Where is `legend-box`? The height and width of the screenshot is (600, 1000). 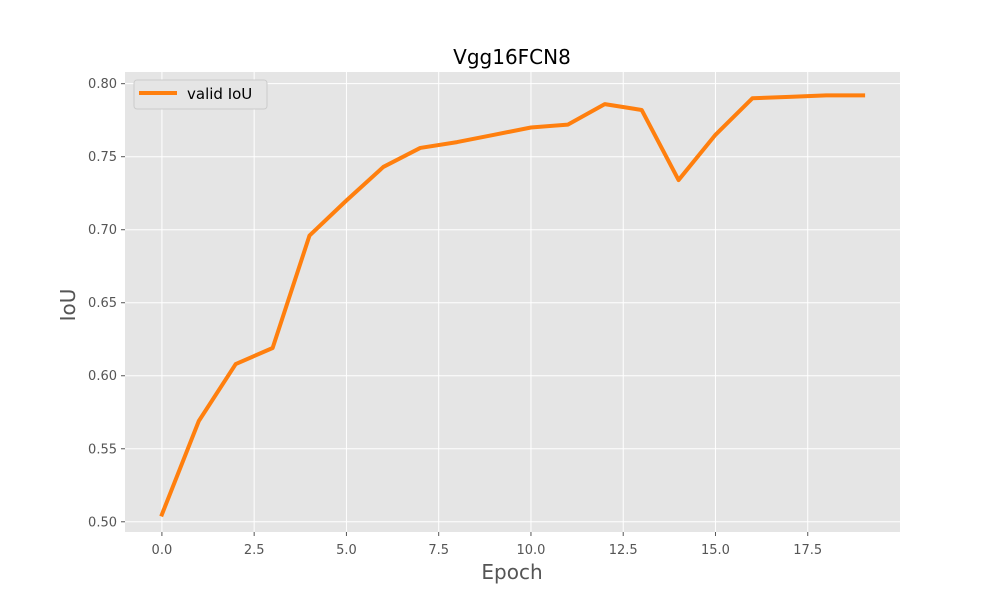 legend-box is located at coordinates (200, 94).